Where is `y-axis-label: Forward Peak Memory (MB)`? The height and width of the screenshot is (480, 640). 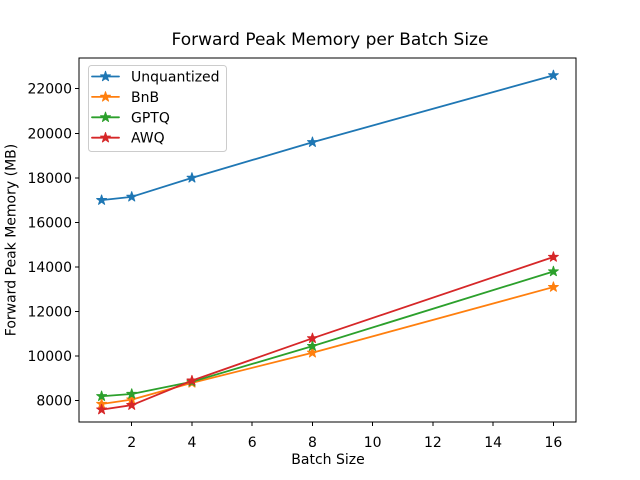 y-axis-label: Forward Peak Memory (MB) is located at coordinates (12, 240).